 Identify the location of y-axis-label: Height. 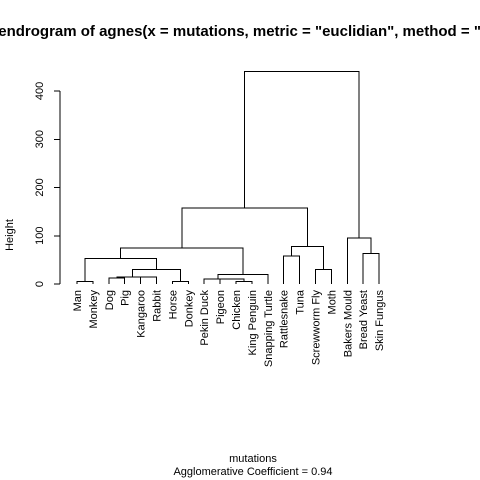
(10, 235).